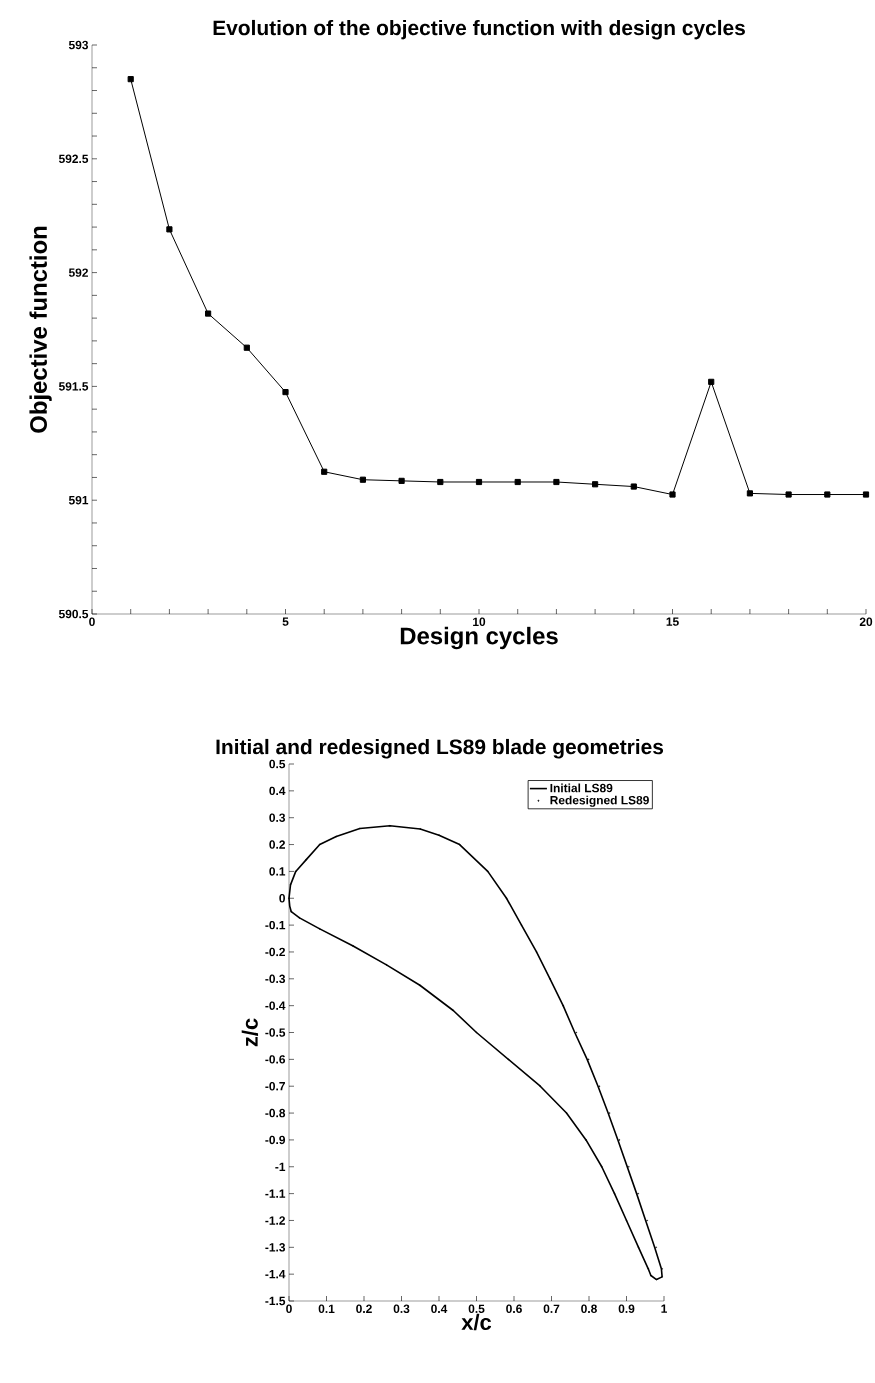  What do you see at coordinates (277, 871) in the screenshot?
I see `y-tick-label: 0.1` at bounding box center [277, 871].